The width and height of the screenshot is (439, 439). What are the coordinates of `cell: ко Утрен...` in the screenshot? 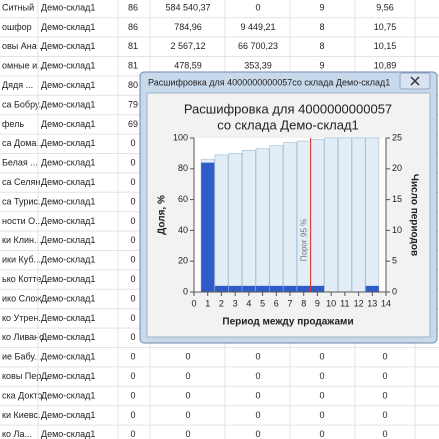 It's located at (24, 318).